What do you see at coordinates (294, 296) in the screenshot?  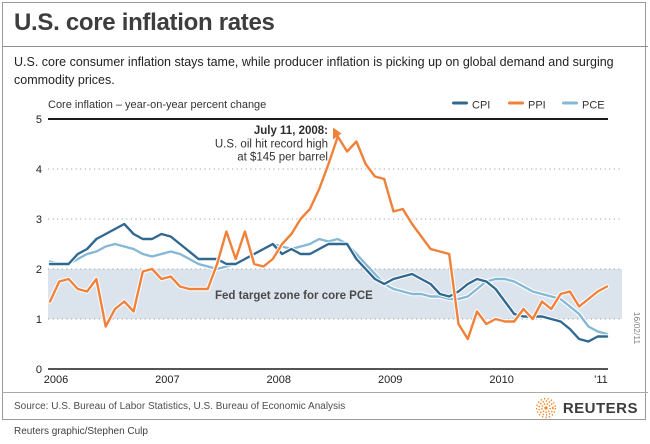 I see `target-band-label: Fed target zone for core PCE` at bounding box center [294, 296].